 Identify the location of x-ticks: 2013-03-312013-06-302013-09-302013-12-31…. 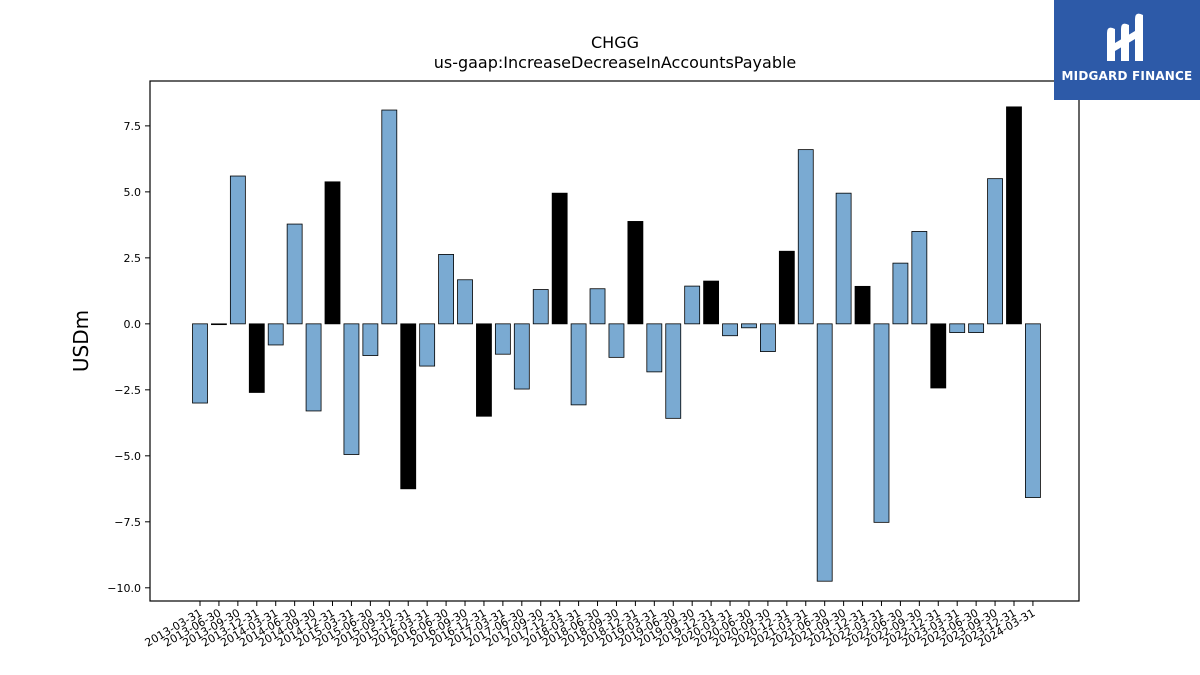
(590, 625).